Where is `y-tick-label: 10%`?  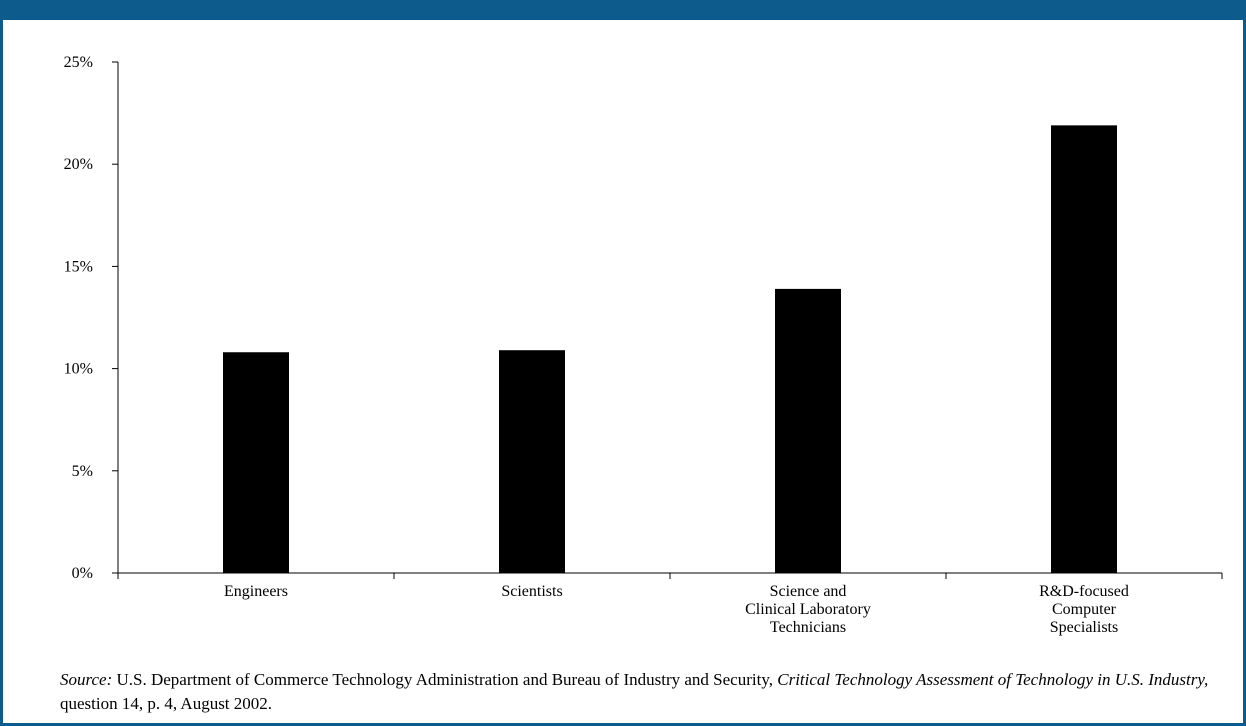
y-tick-label: 10% is located at coordinates (78, 369).